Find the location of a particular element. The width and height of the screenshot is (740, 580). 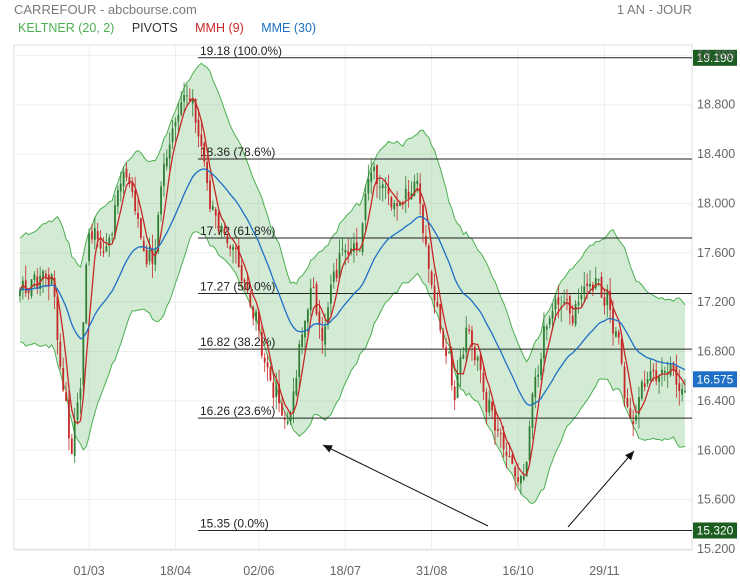

x-tick-label: 31/08 is located at coordinates (431, 571).